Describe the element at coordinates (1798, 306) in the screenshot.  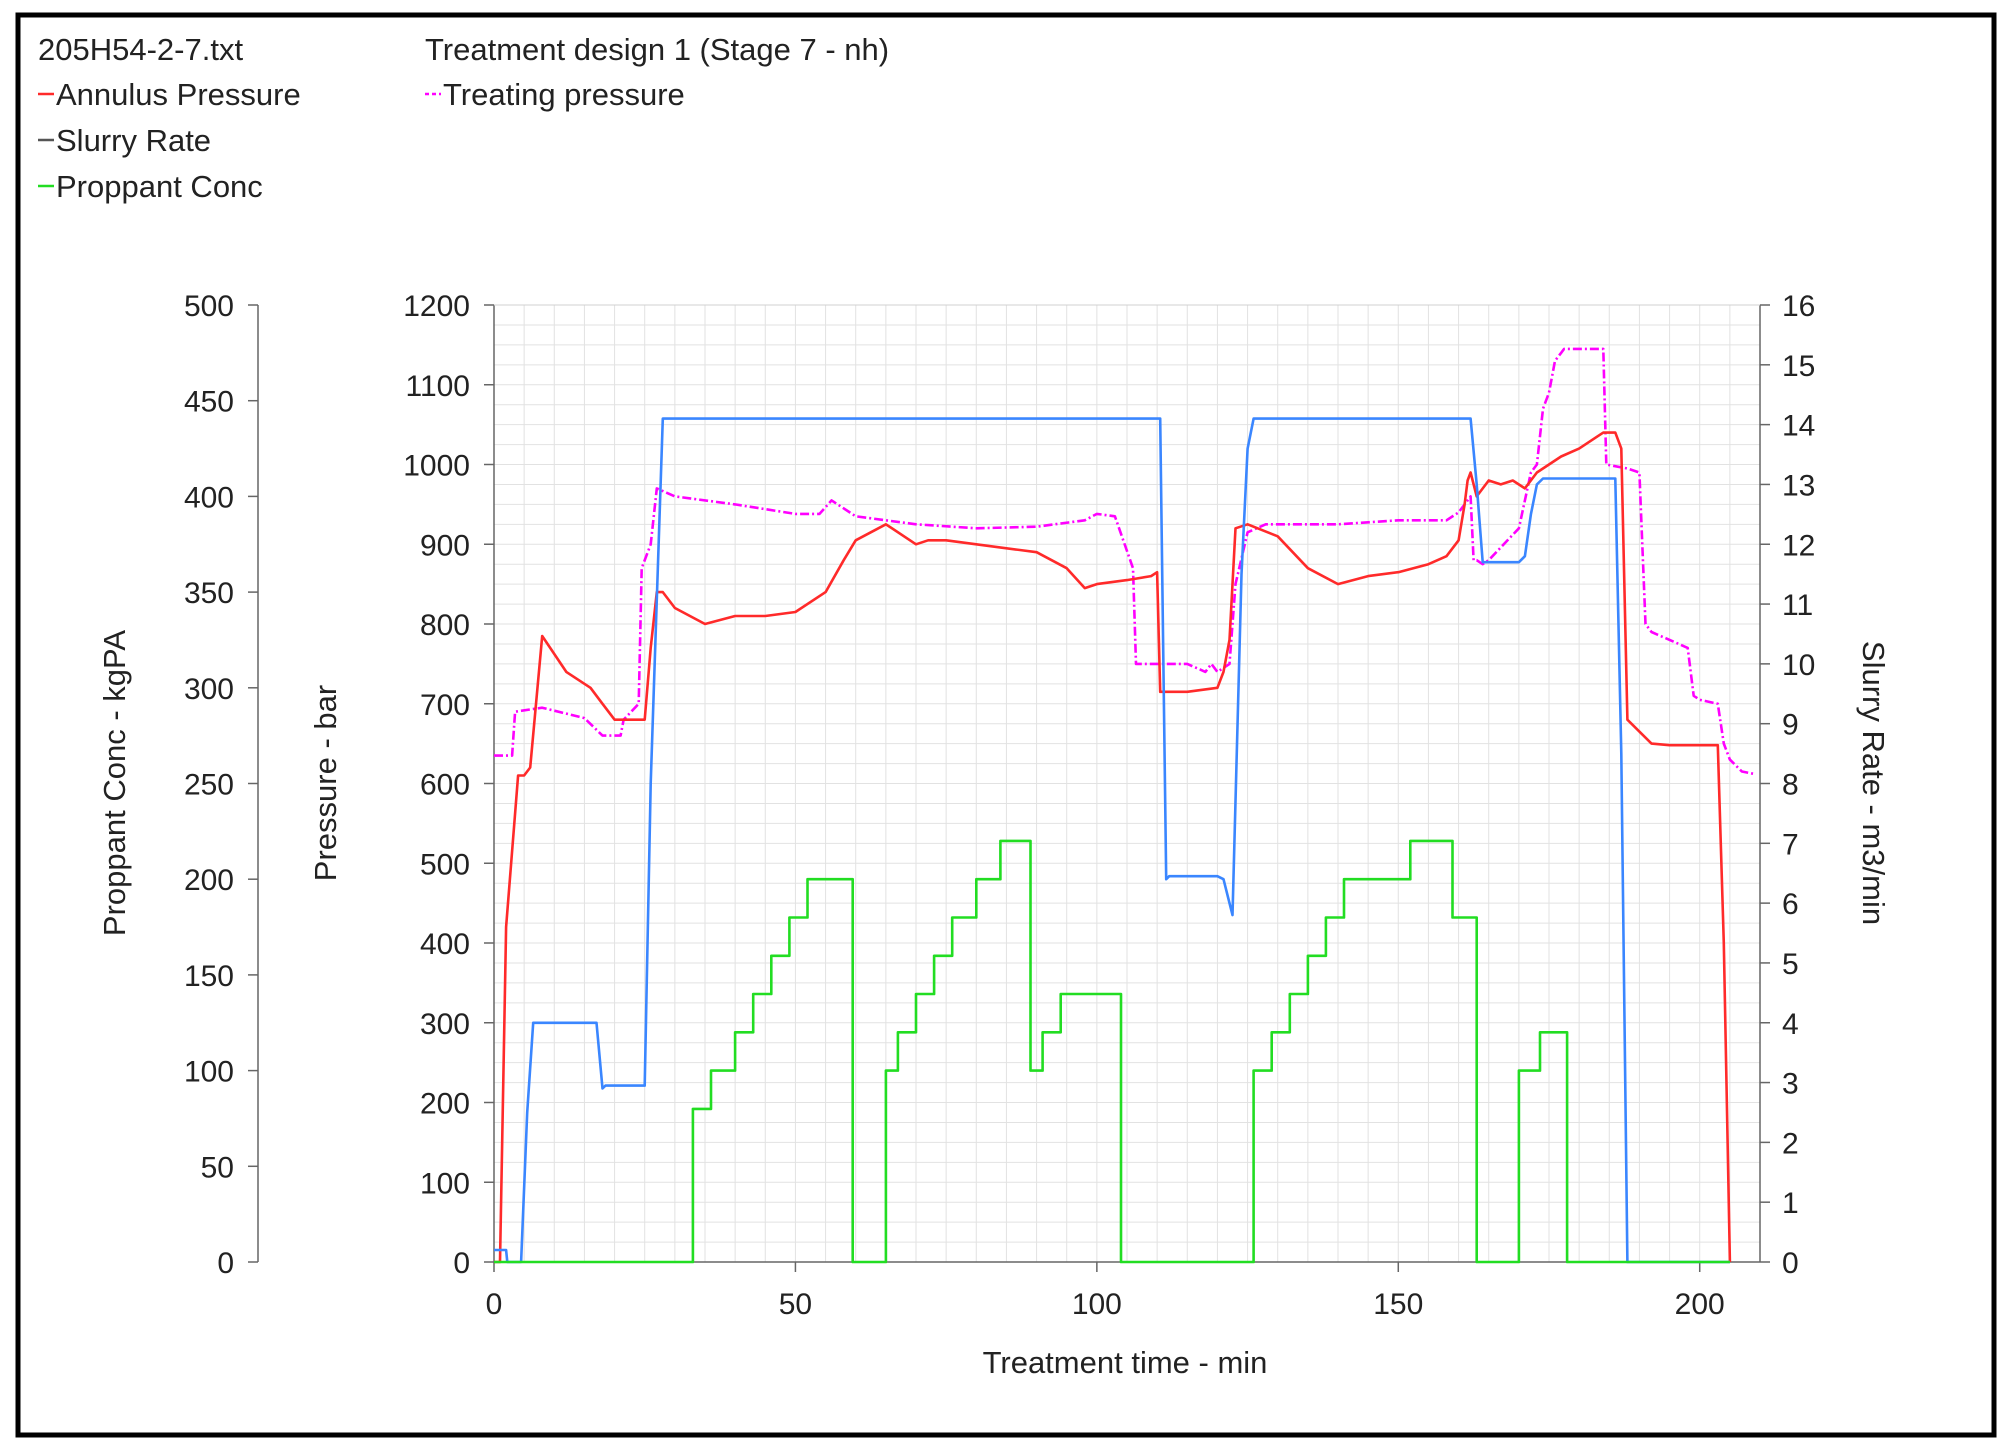
I see `slurry-tick-label: 16` at that location.